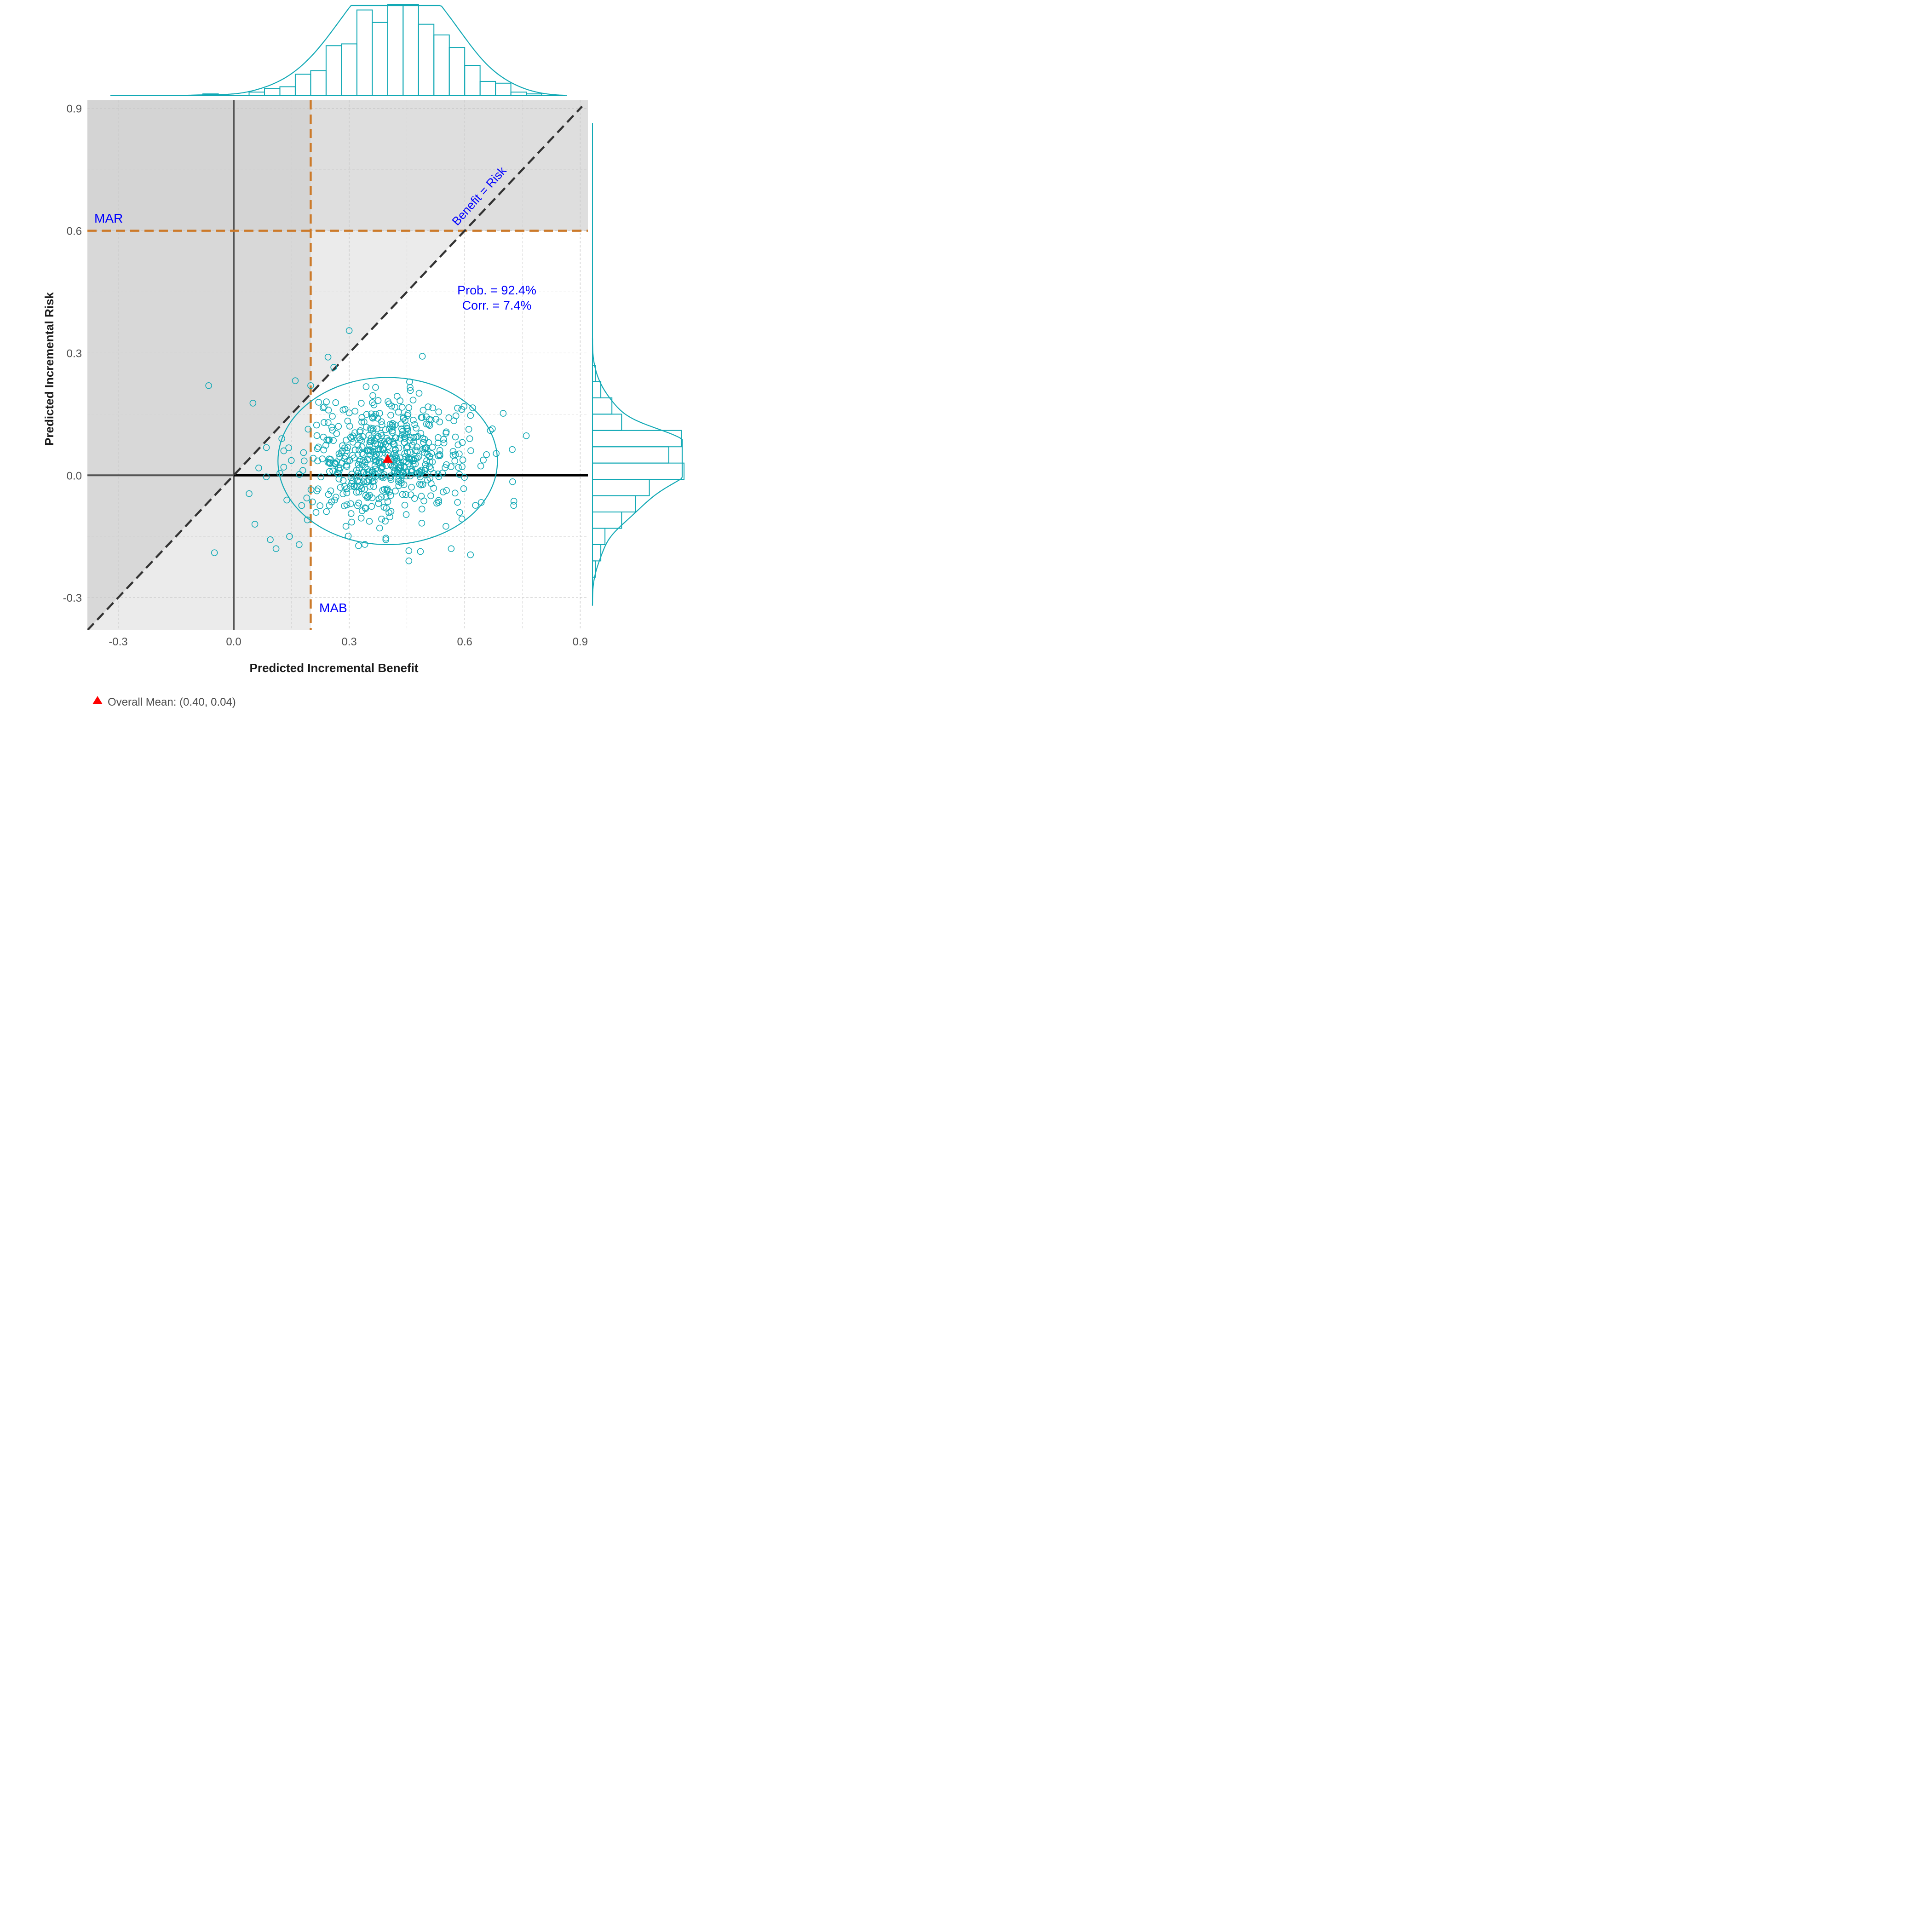 The width and height of the screenshot is (1932, 1932). What do you see at coordinates (638, 364) in the screenshot?
I see `right-marginal-histogram` at bounding box center [638, 364].